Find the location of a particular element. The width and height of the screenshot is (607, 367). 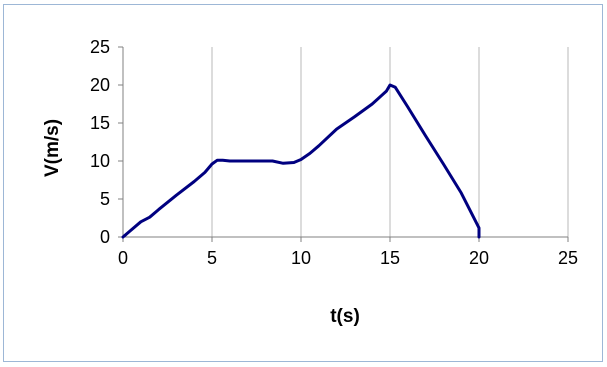

y-tick-label: 15 is located at coordinates (100, 123).